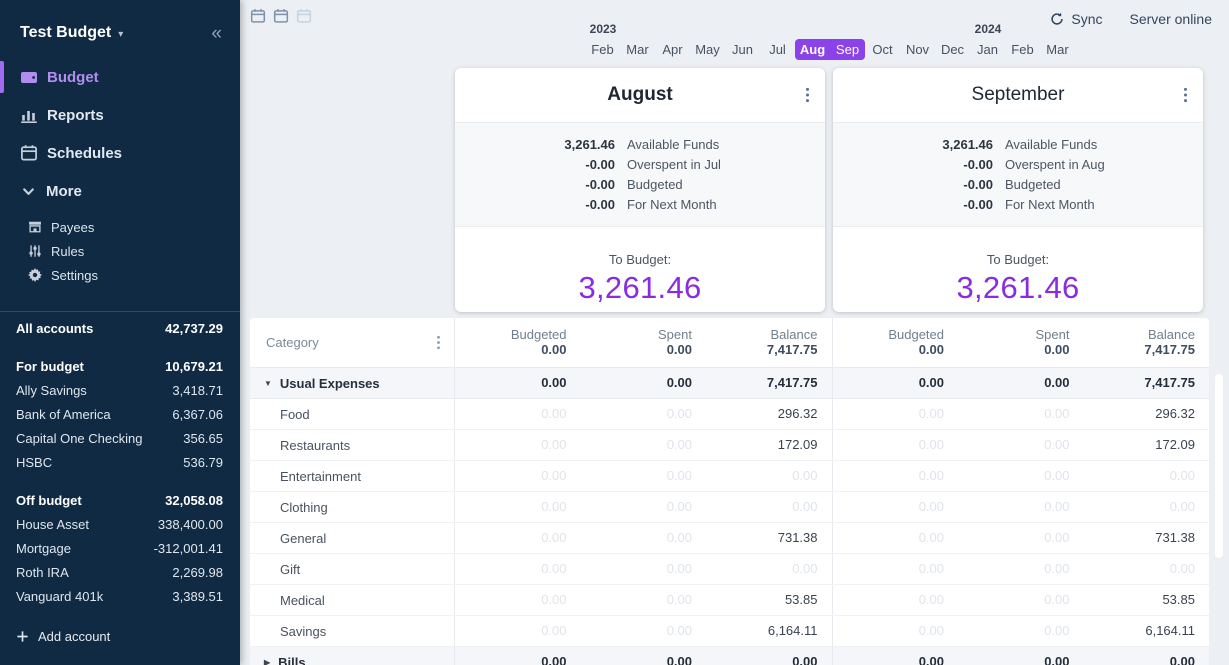  What do you see at coordinates (352, 569) in the screenshot?
I see `category-name: Gift` at bounding box center [352, 569].